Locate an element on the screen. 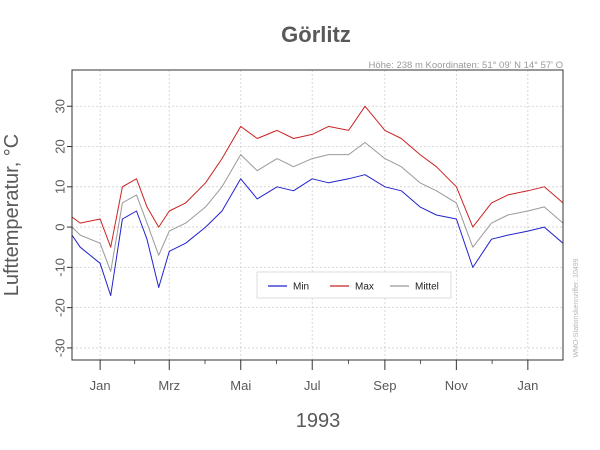  y-tick-label: 0 is located at coordinates (59, 226).